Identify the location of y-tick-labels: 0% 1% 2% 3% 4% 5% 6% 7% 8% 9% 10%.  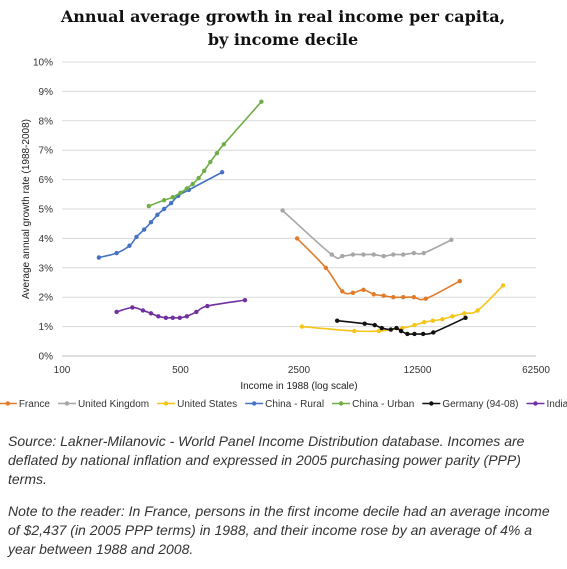
(43, 210).